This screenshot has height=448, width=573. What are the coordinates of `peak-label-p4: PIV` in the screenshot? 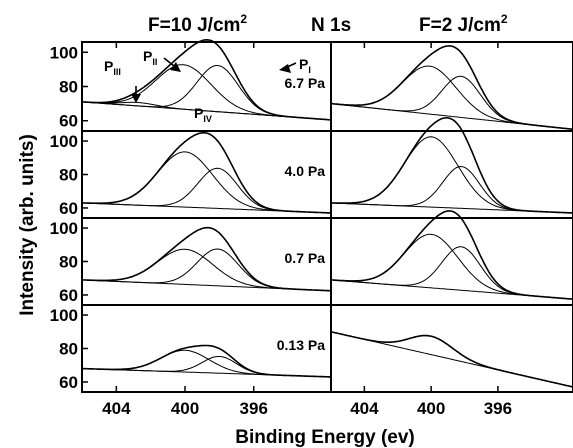 It's located at (203, 114).